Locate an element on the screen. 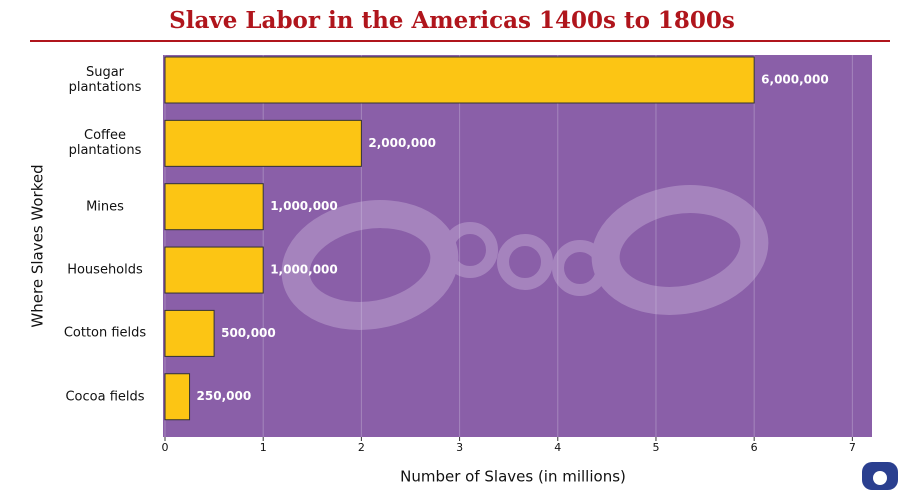 This screenshot has height=492, width=904. y-axis-title: Where Slaves Worked is located at coordinates (38, 245).